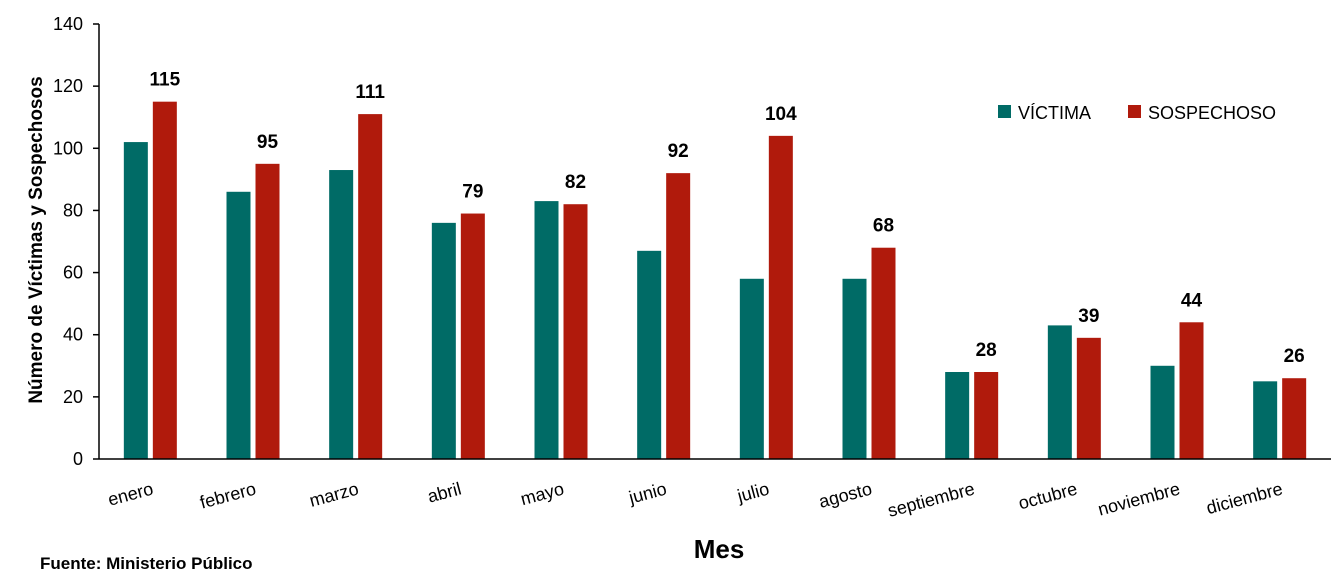 Image resolution: width=1331 pixels, height=574 pixels. What do you see at coordinates (131, 494) in the screenshot?
I see `x-tick-label: enero` at bounding box center [131, 494].